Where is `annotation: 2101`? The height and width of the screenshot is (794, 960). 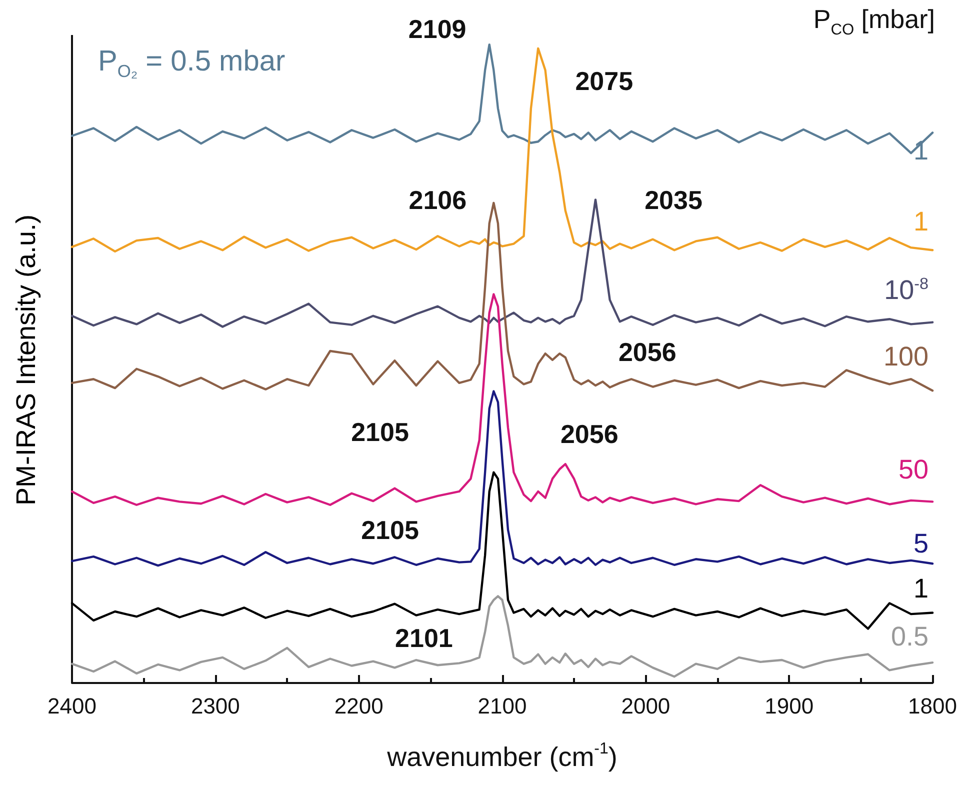
annotation: 2101 is located at coordinates (424, 638).